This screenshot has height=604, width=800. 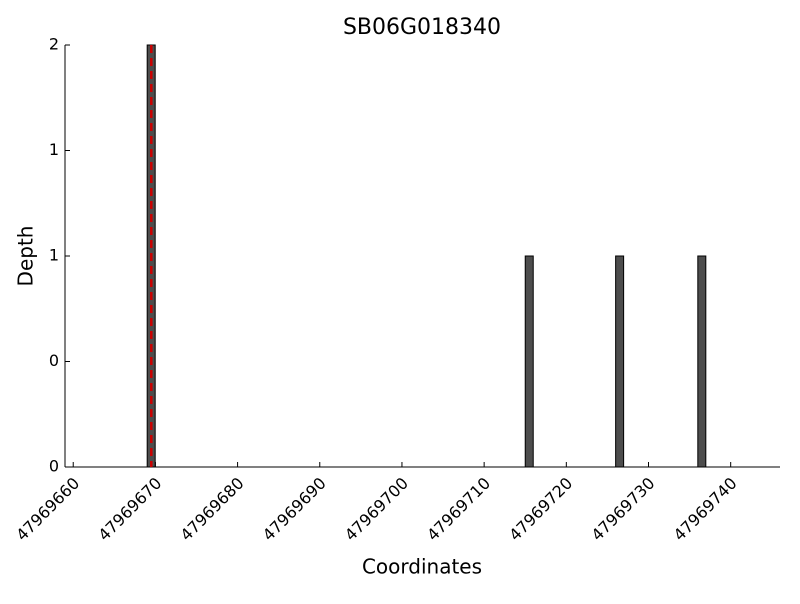 What do you see at coordinates (129, 509) in the screenshot?
I see `x-tick-label: 47969670` at bounding box center [129, 509].